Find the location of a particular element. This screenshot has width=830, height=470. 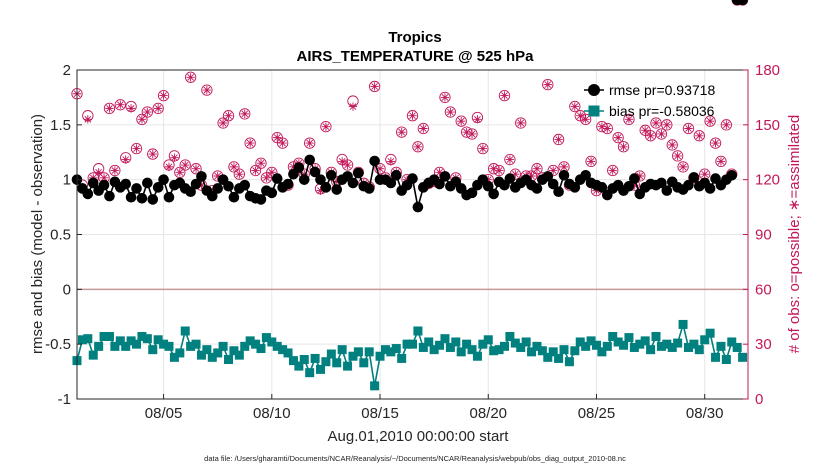

x-tick-label: 08/15 is located at coordinates (380, 413).